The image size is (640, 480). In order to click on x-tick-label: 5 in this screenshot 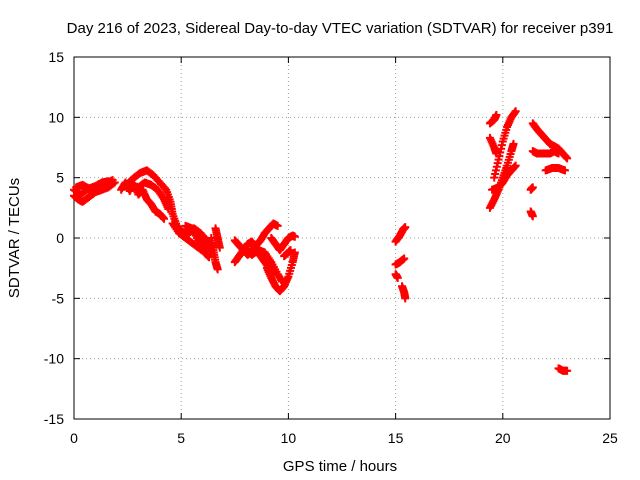, I will do `click(181, 438)`.